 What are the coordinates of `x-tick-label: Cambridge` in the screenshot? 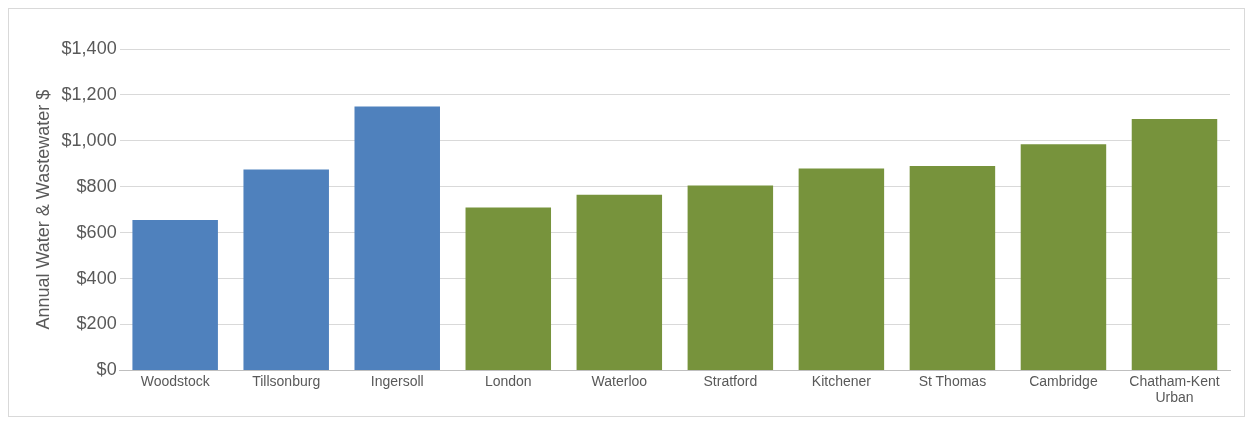 It's located at (1063, 380).